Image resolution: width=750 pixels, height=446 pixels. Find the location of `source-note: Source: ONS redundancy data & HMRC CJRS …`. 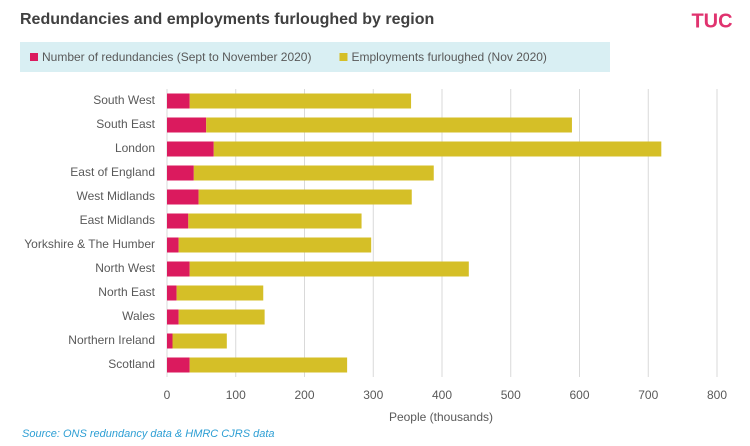

source-note: Source: ONS redundancy data & HMRC CJRS … is located at coordinates (148, 434).